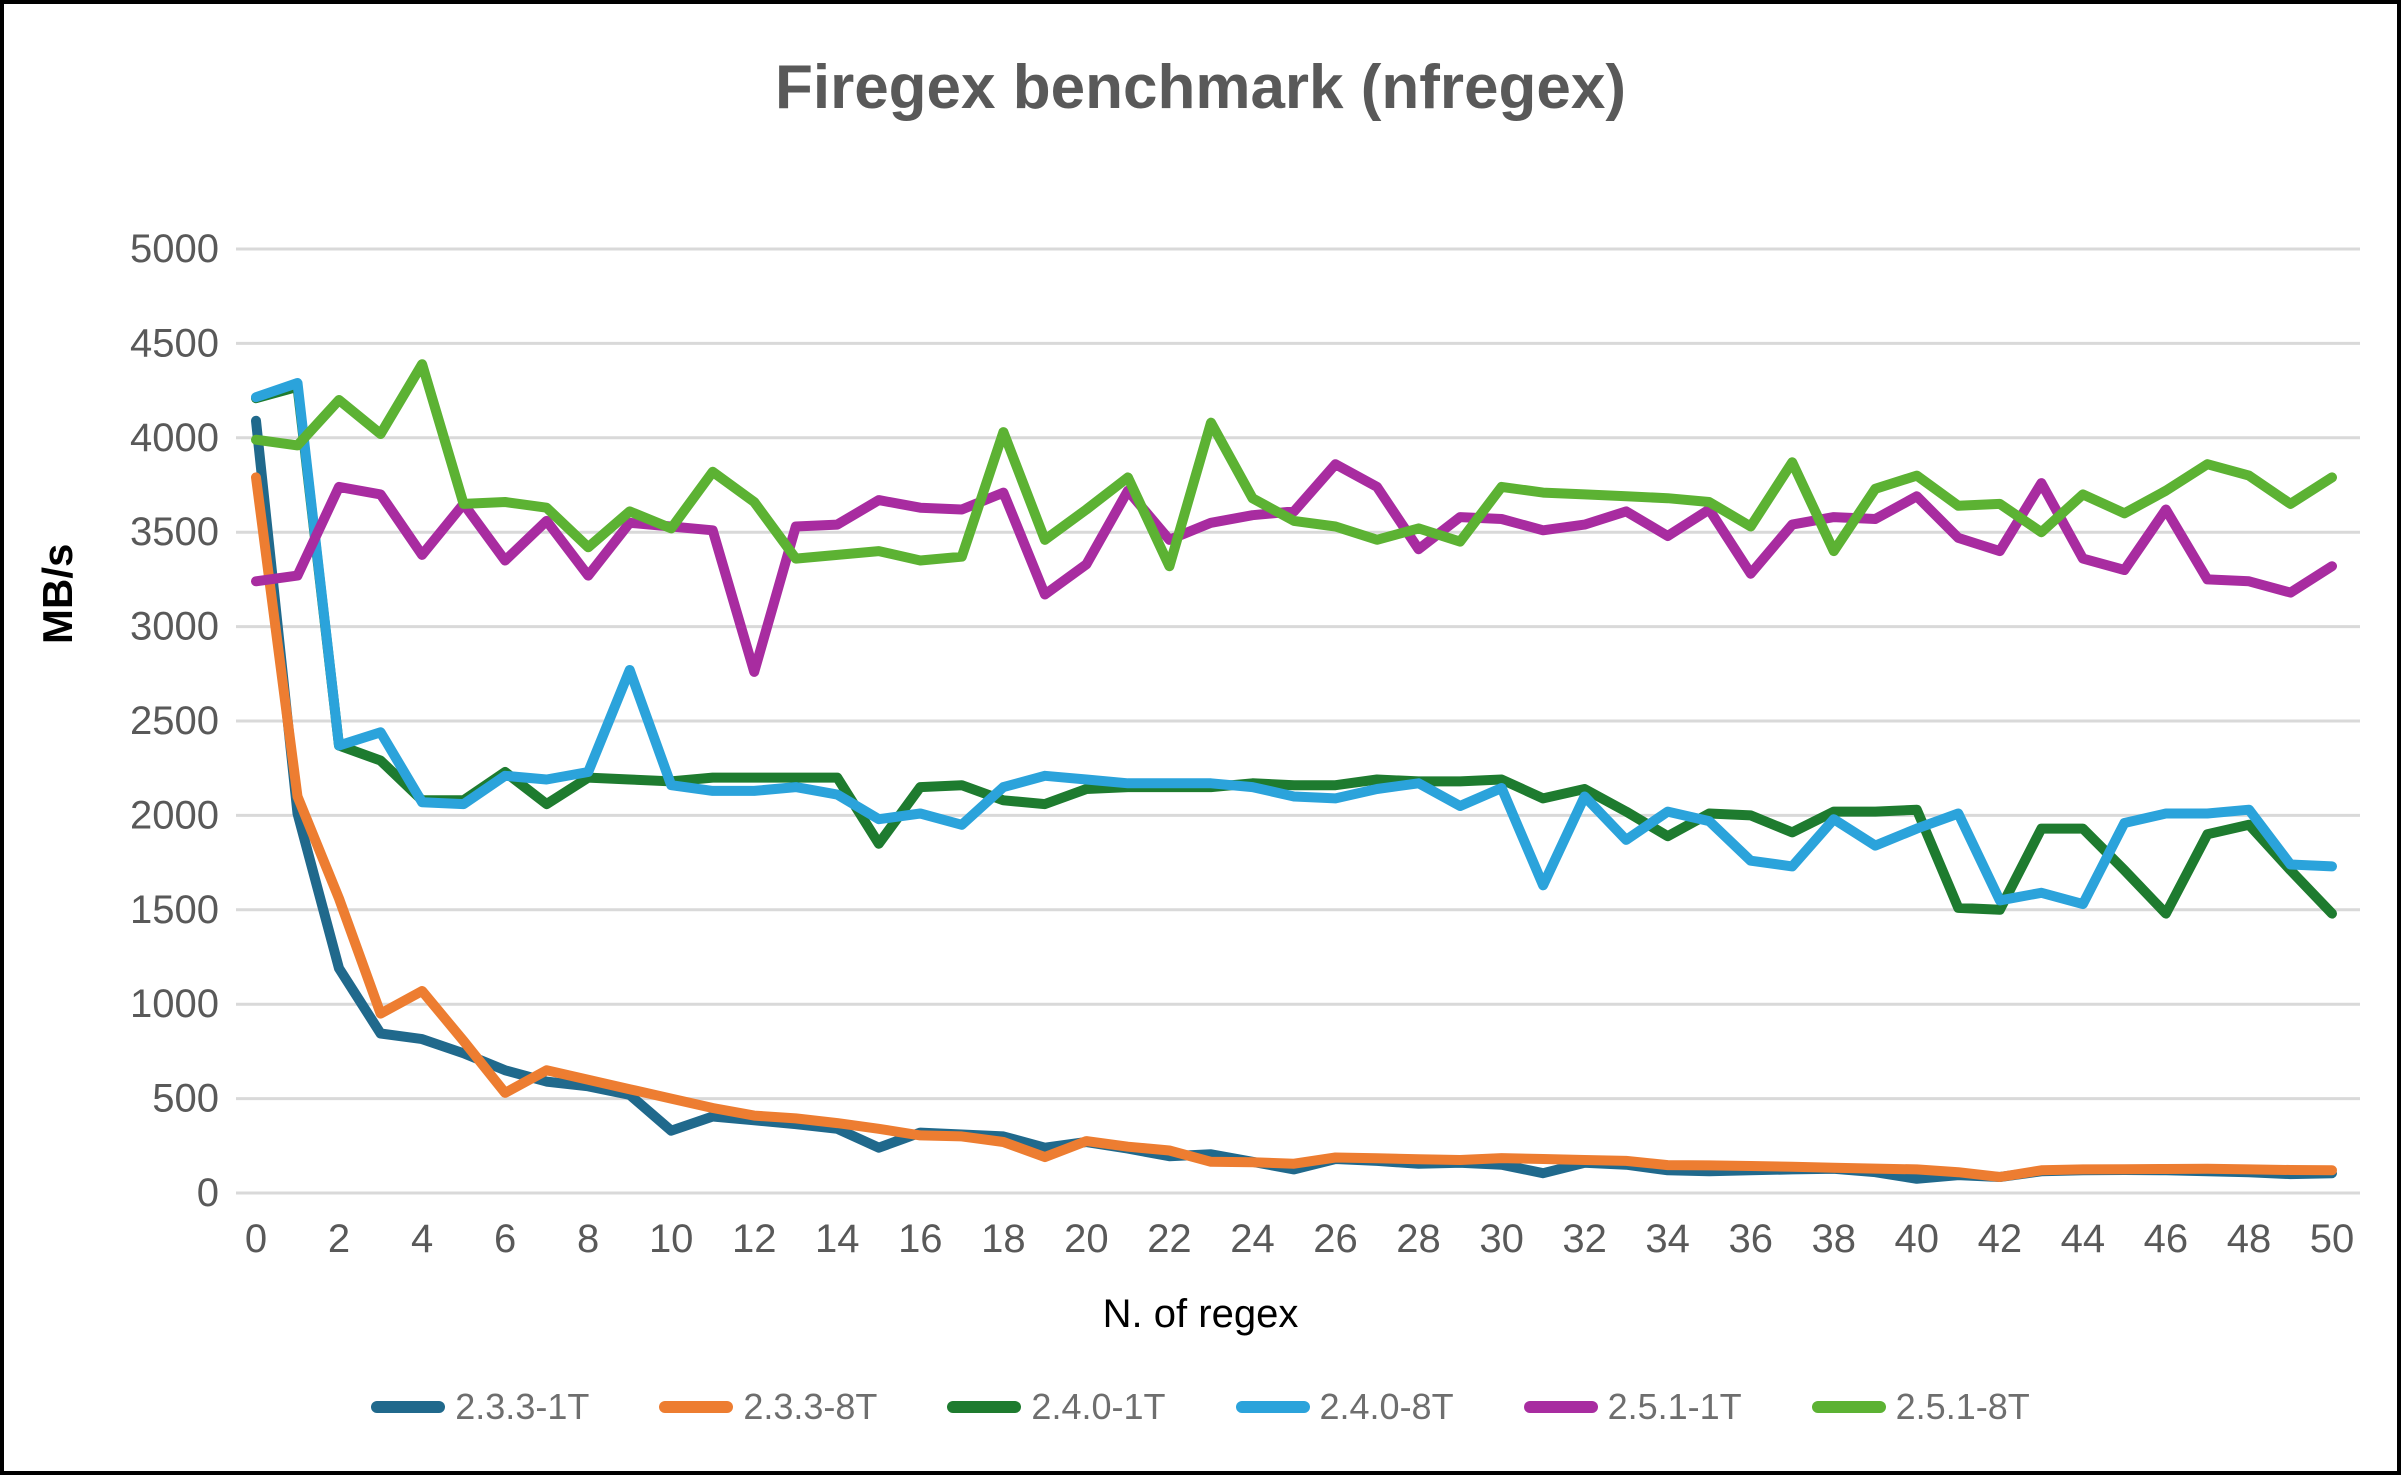  Describe the element at coordinates (1917, 1239) in the screenshot. I see `x-tick-label: 40` at that location.